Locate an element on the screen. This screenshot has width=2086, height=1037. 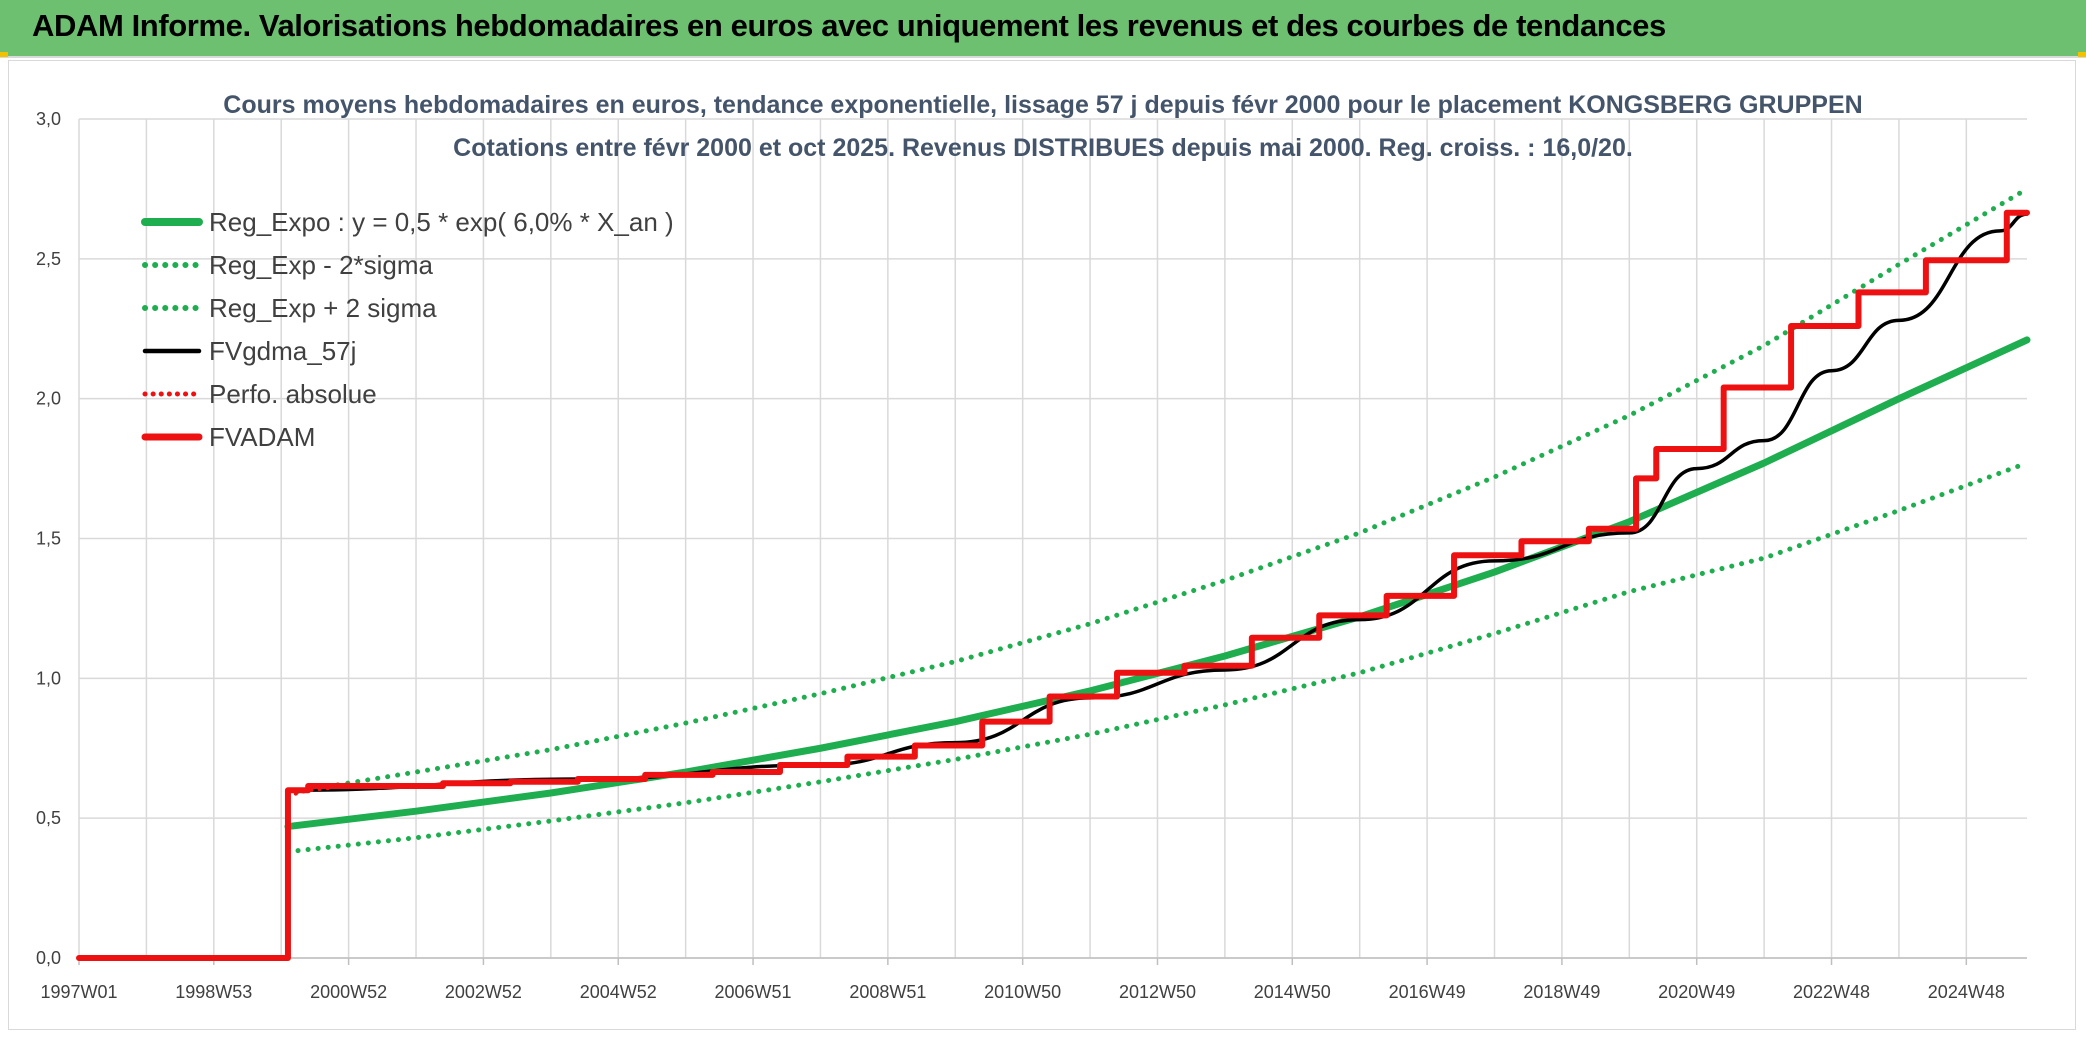
x-tick-label: 2024W48 is located at coordinates (1966, 992).